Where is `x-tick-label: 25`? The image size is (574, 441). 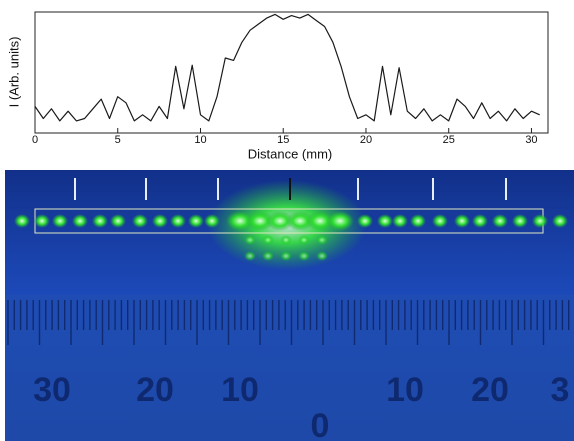 x-tick-label: 25 is located at coordinates (449, 140).